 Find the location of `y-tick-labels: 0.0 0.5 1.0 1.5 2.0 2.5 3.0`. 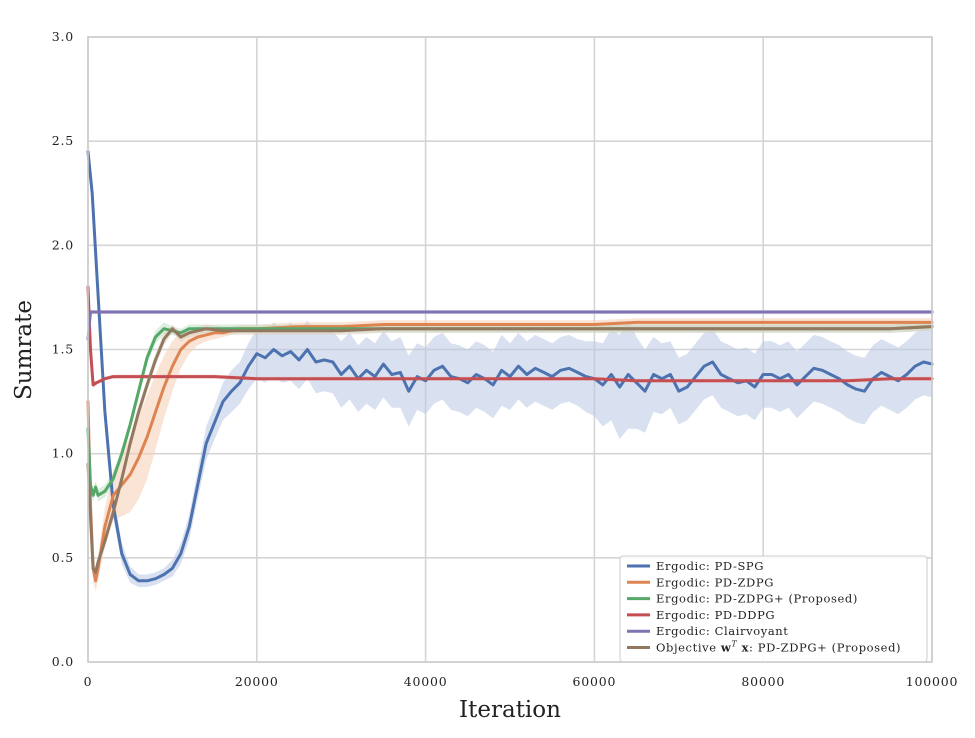

y-tick-labels: 0.0 0.5 1.0 1.5 2.0 2.5 3.0 is located at coordinates (63, 349).